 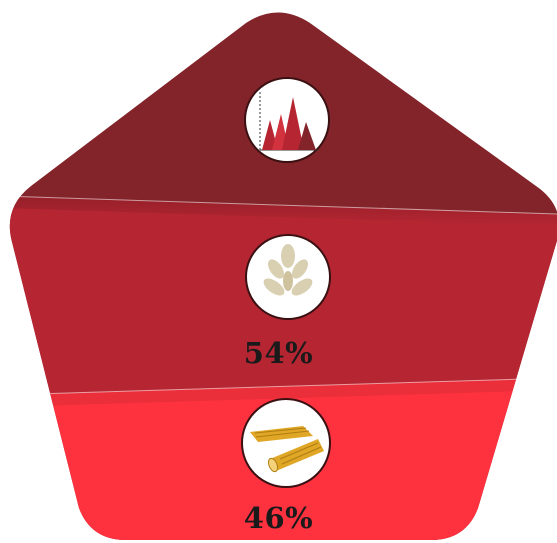 I want to click on percentage-label-middle: 54%, so click(x=278, y=353).